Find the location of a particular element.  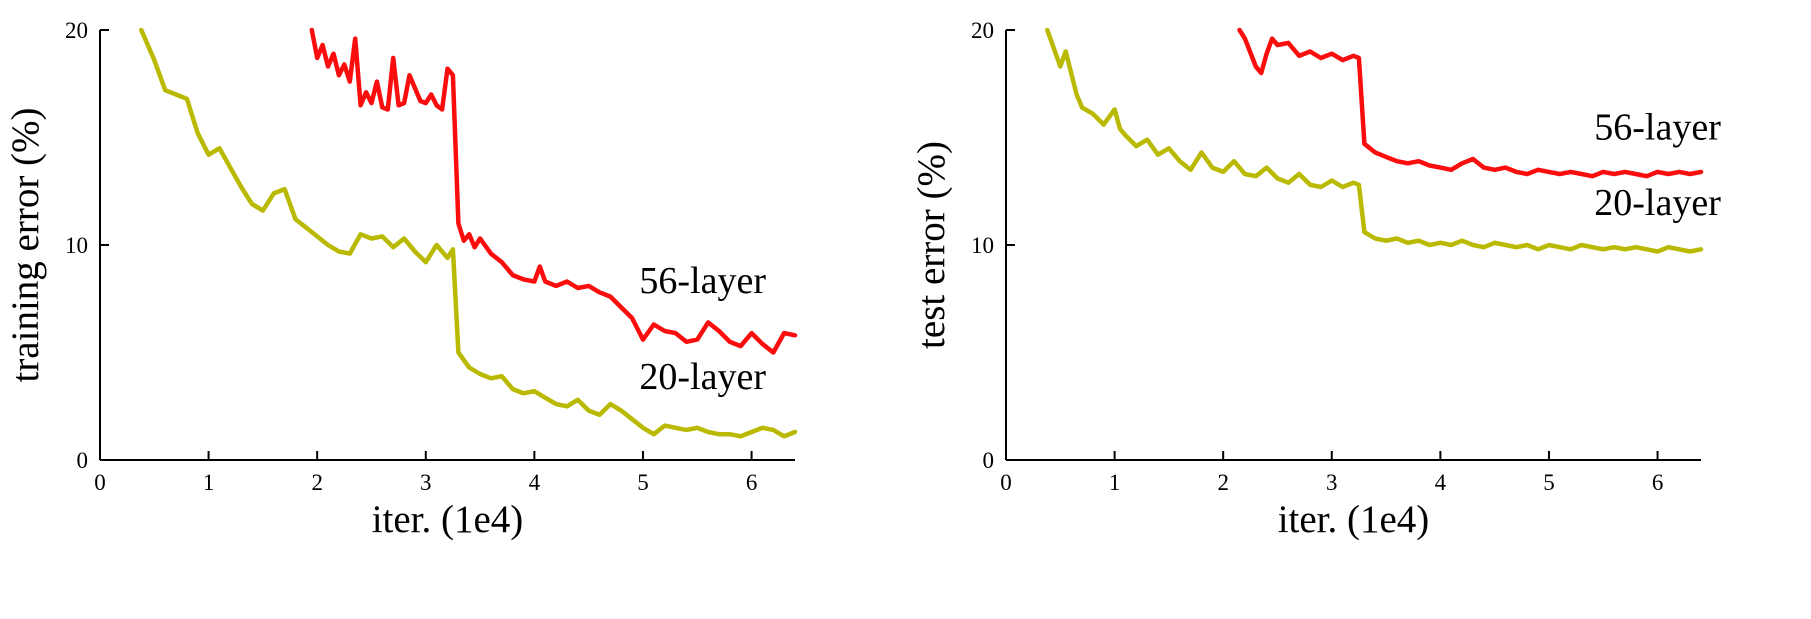

series-line-20-layer is located at coordinates (1374, 140).